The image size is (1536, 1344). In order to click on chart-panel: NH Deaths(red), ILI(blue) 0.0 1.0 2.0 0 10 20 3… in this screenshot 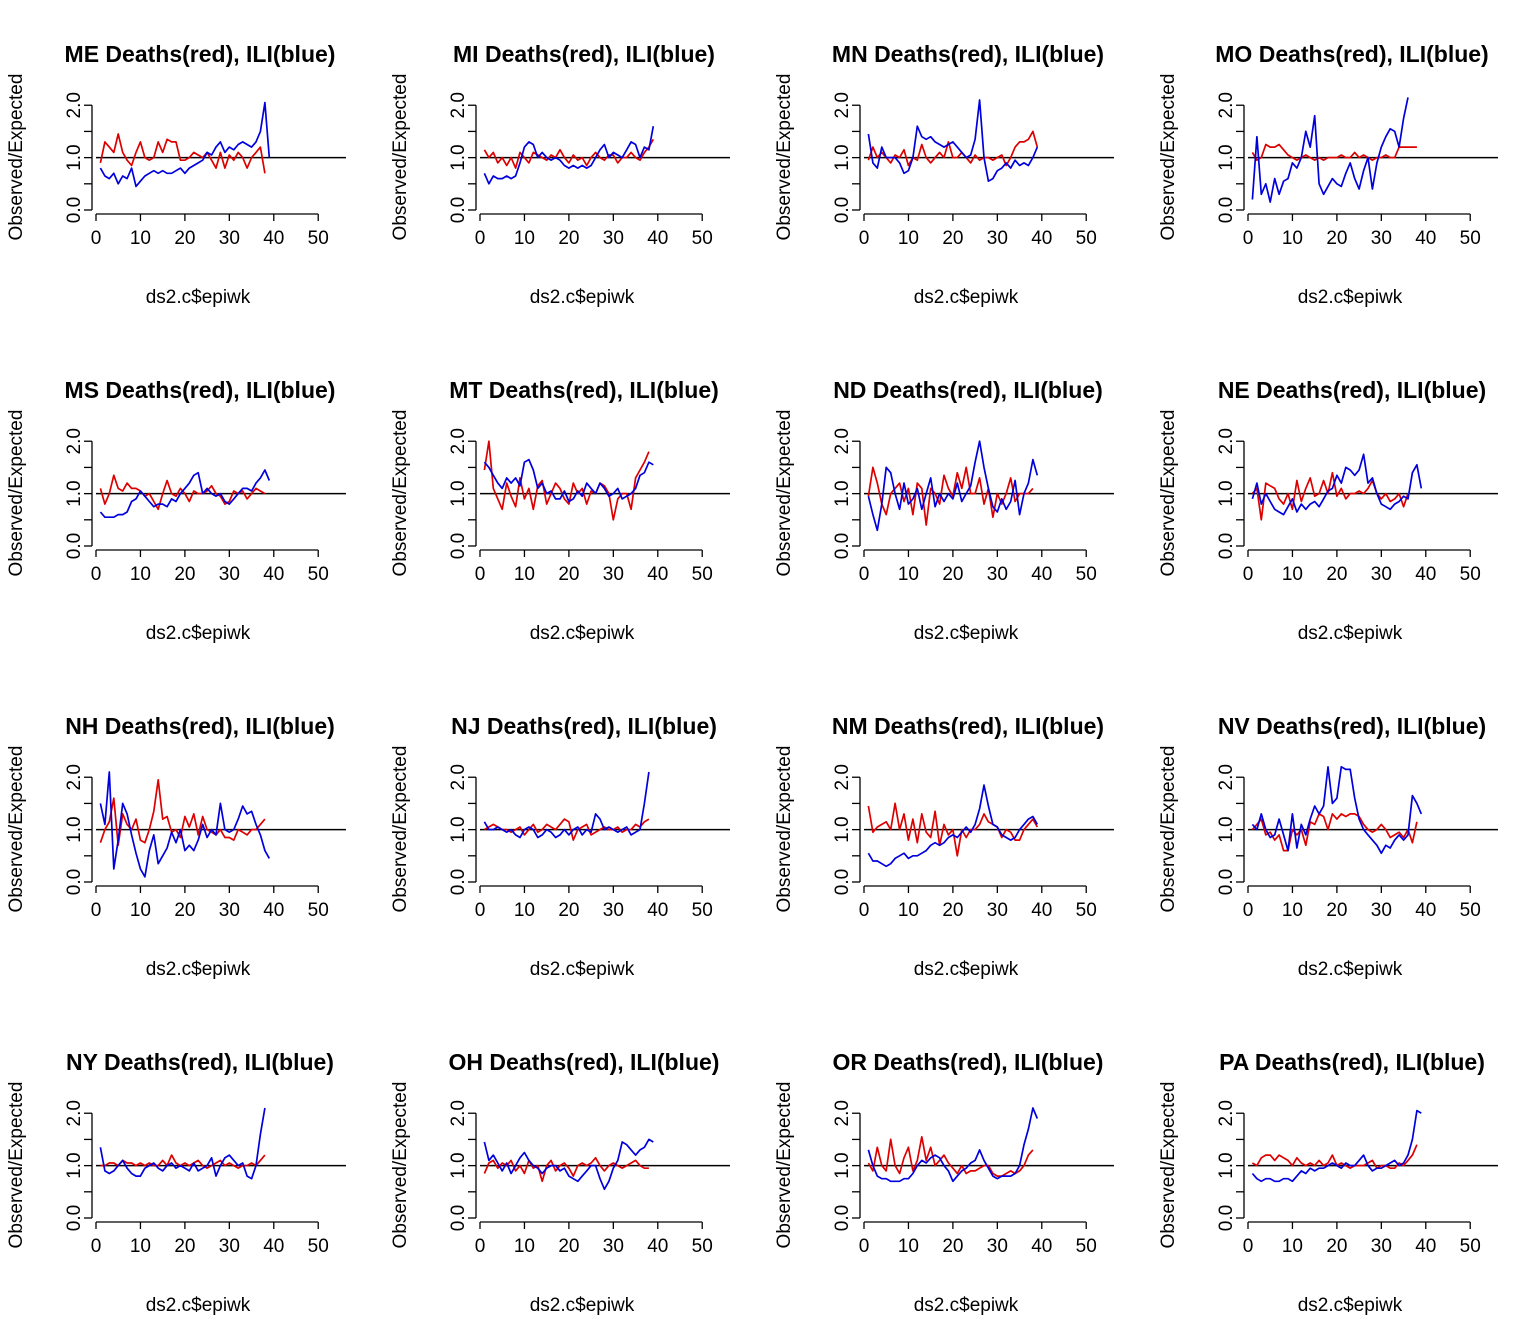, I will do `click(176, 846)`.